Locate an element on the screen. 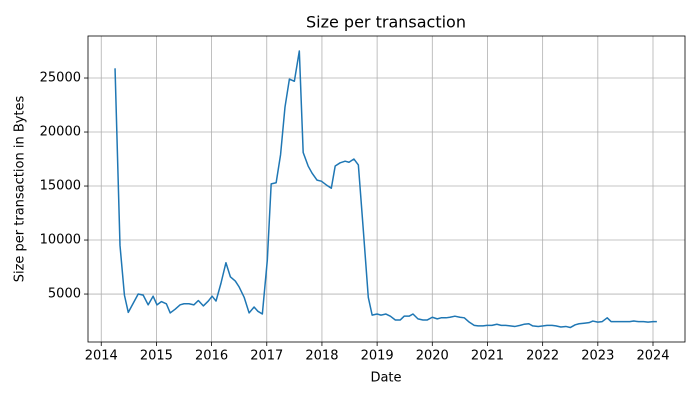  x-tick-label: 2017 is located at coordinates (266, 356).